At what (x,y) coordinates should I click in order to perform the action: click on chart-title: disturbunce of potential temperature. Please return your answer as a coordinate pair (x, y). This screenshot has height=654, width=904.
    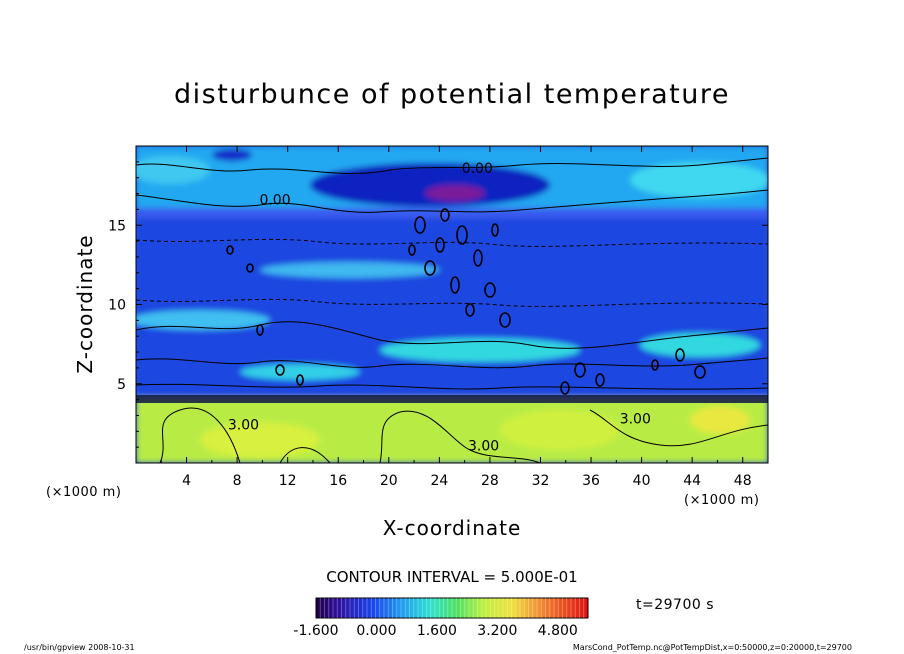
    Looking at the image, I should click on (452, 94).